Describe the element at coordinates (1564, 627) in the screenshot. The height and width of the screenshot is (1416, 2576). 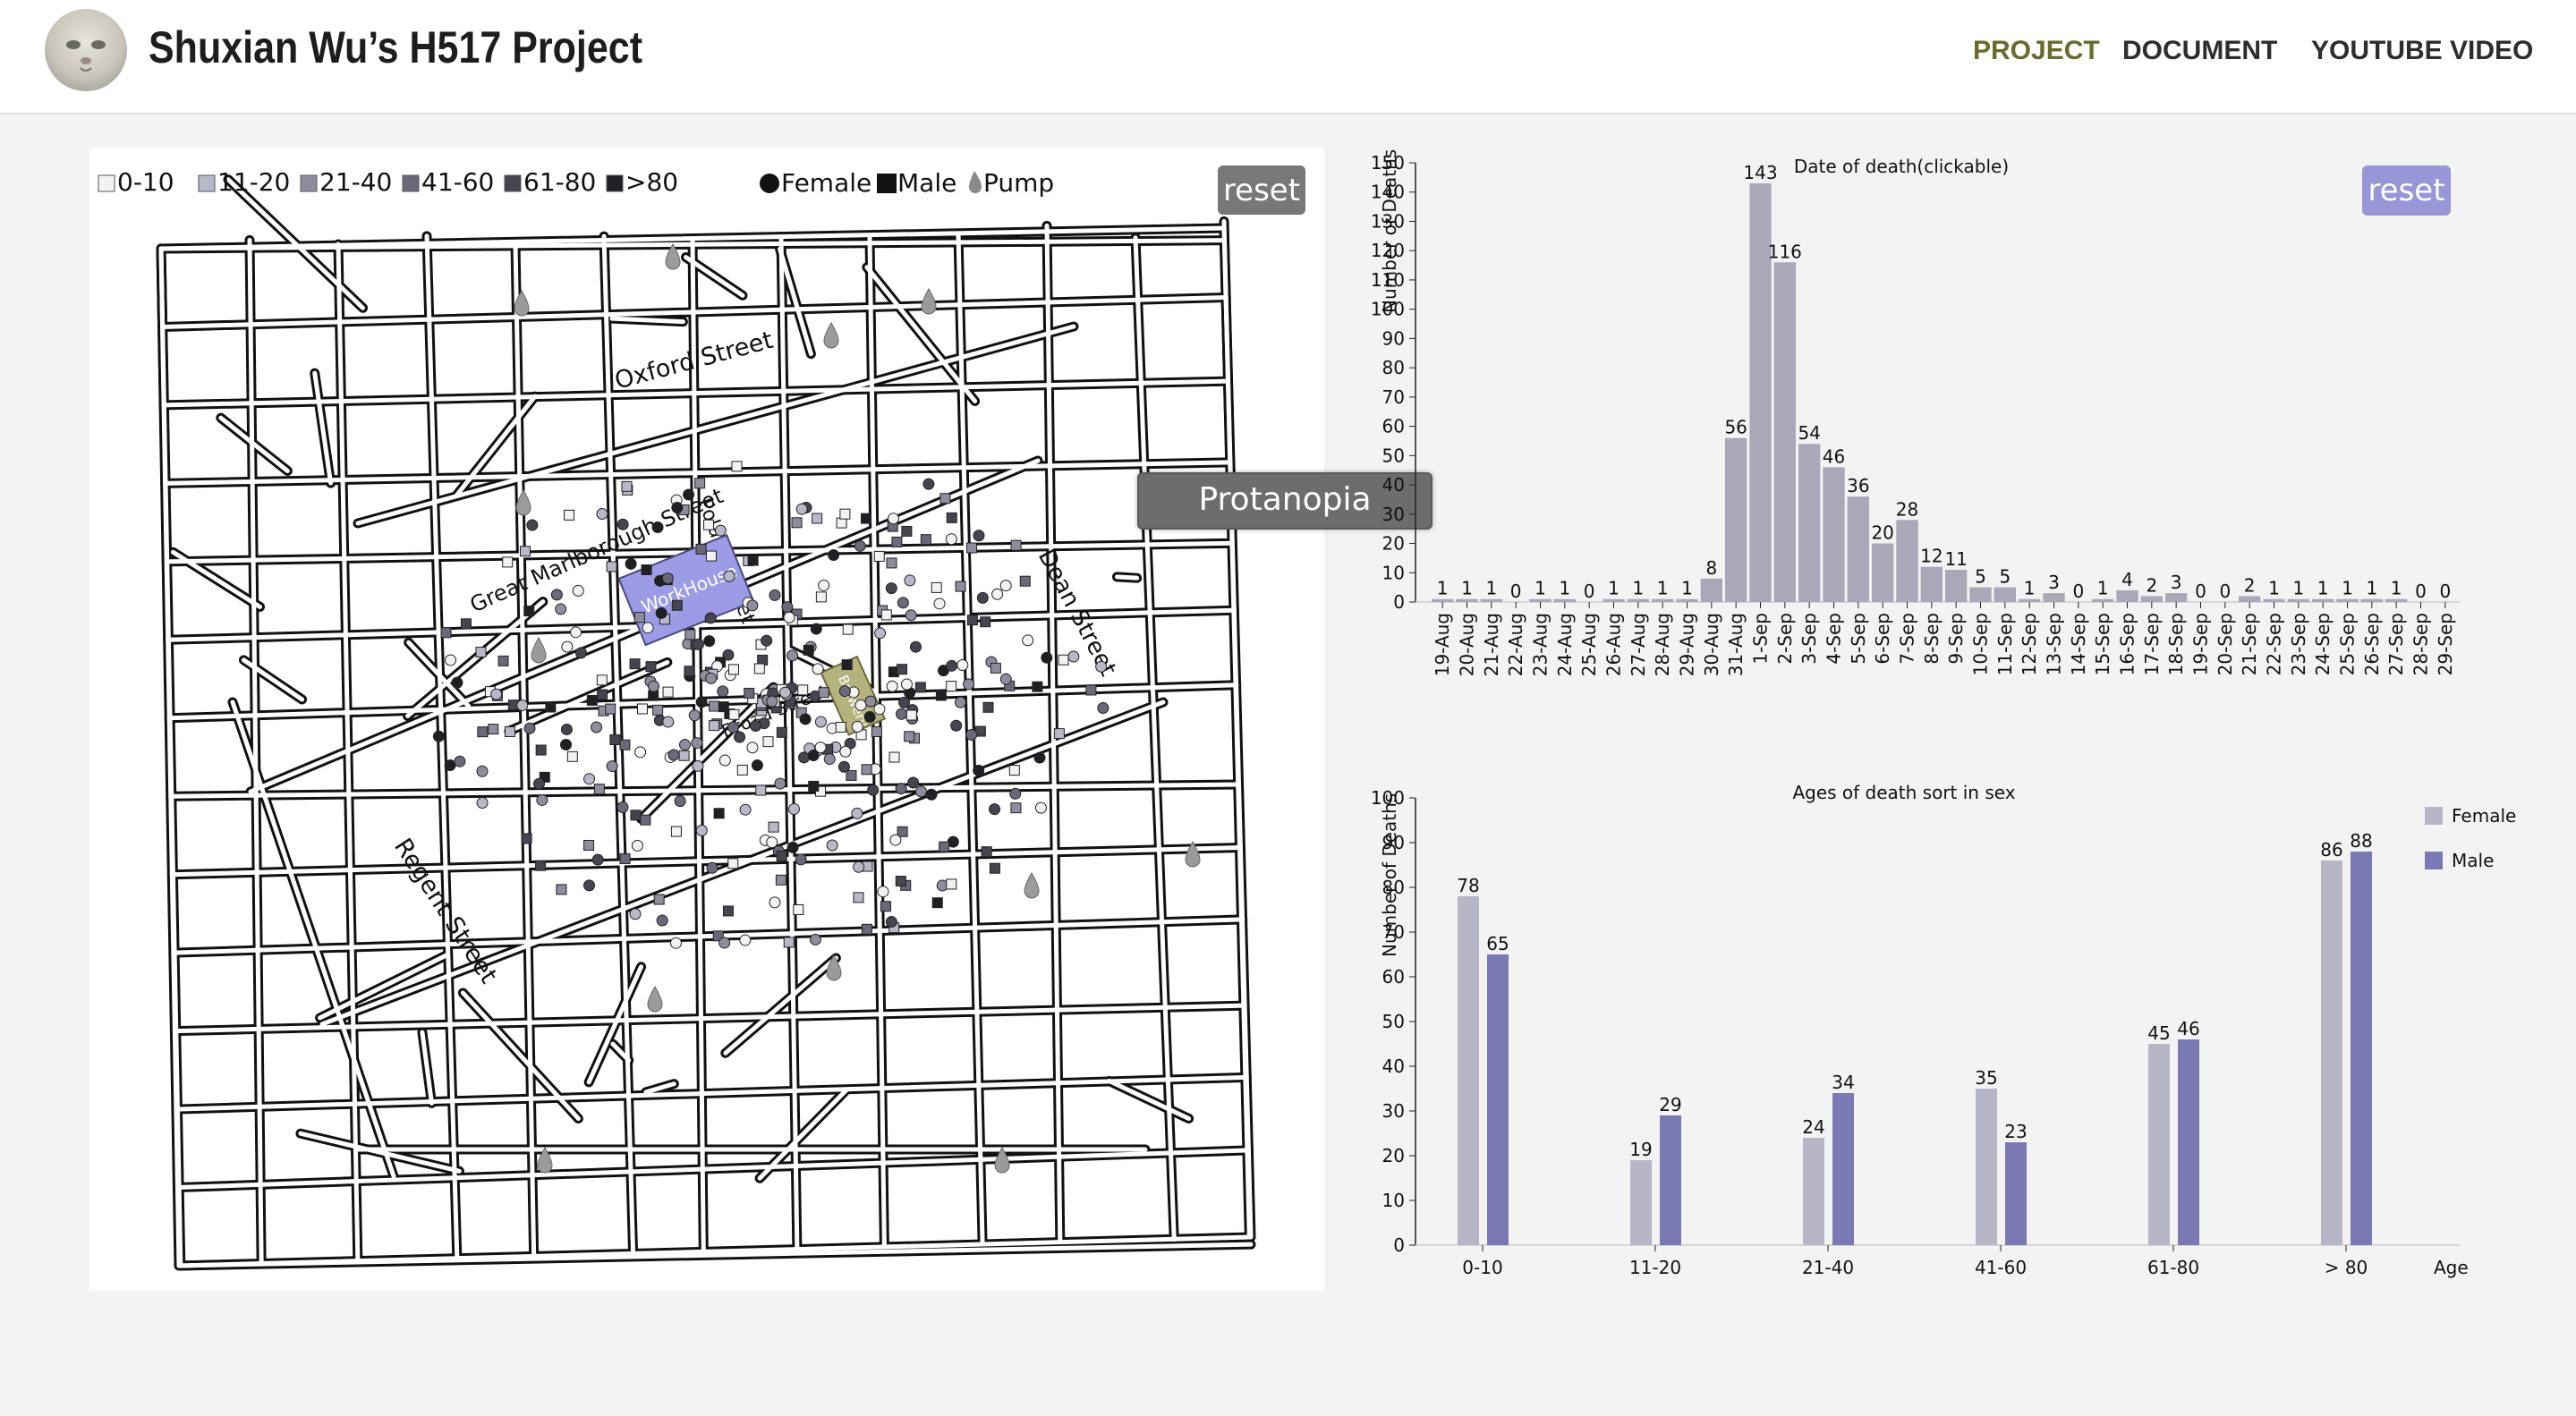
I see `date-bar-24-Aug: 1 24-Aug` at that location.